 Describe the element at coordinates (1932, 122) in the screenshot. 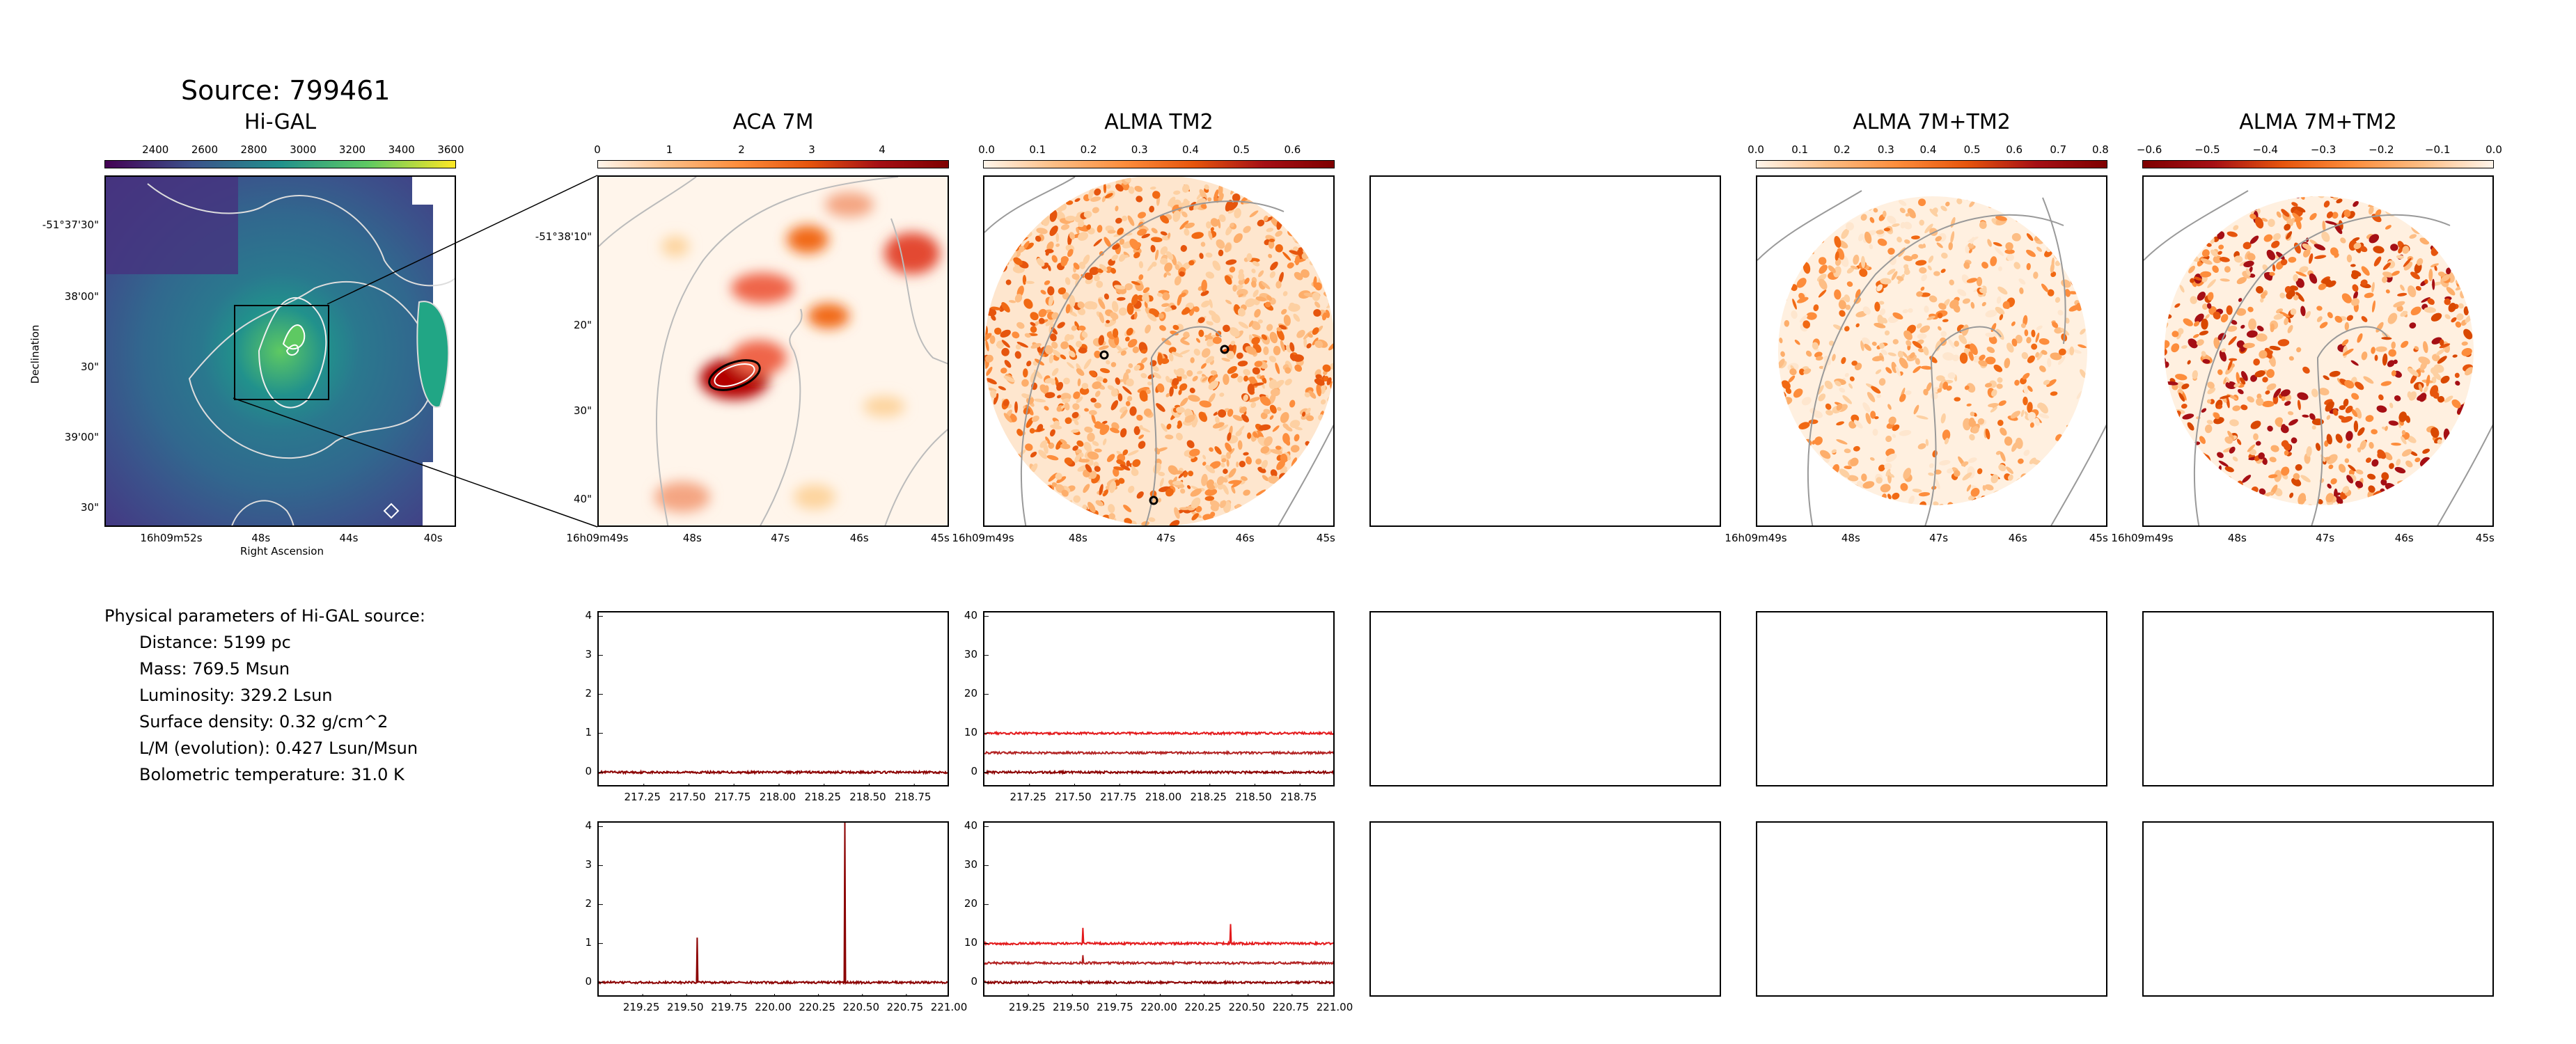

I see `comb-title: ALMA 7M+TM2` at that location.